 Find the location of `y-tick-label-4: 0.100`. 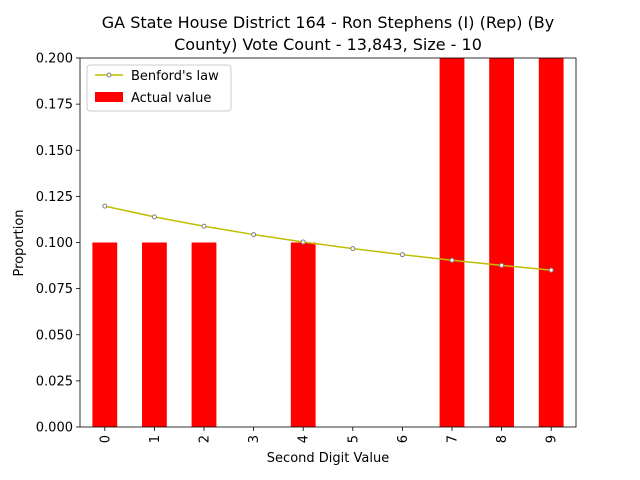

y-tick-label-4: 0.100 is located at coordinates (54, 243).